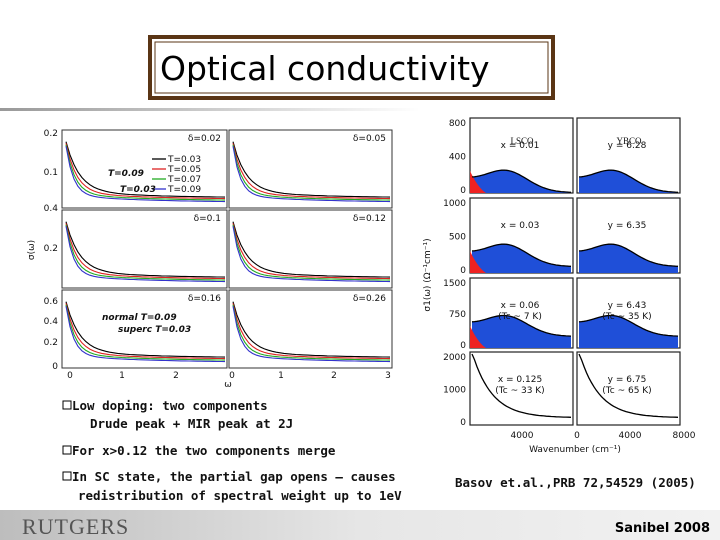 The width and height of the screenshot is (720, 540). I want to click on y-tick-label: 750, so click(457, 315).